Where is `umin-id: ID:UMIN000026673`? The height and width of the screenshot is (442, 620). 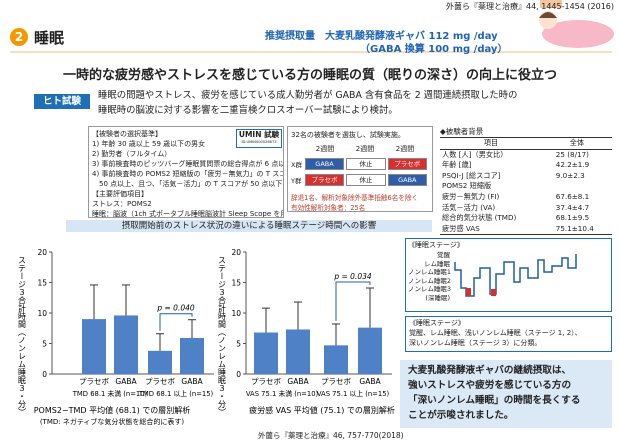 umin-id: ID:UMIN000026673 is located at coordinates (259, 142).